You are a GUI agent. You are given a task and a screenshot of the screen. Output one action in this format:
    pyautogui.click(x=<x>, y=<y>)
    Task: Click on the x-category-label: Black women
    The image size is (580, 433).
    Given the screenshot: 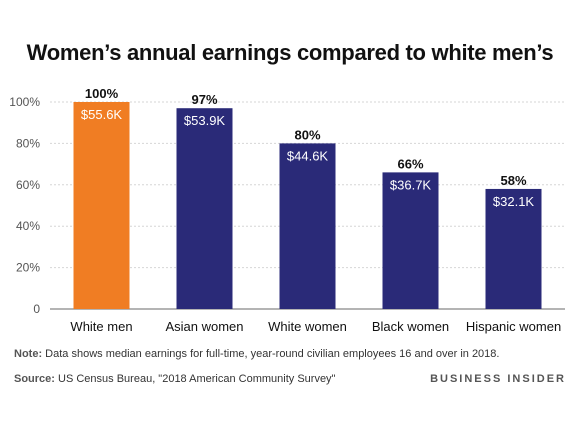 What is the action you would take?
    pyautogui.click(x=410, y=326)
    